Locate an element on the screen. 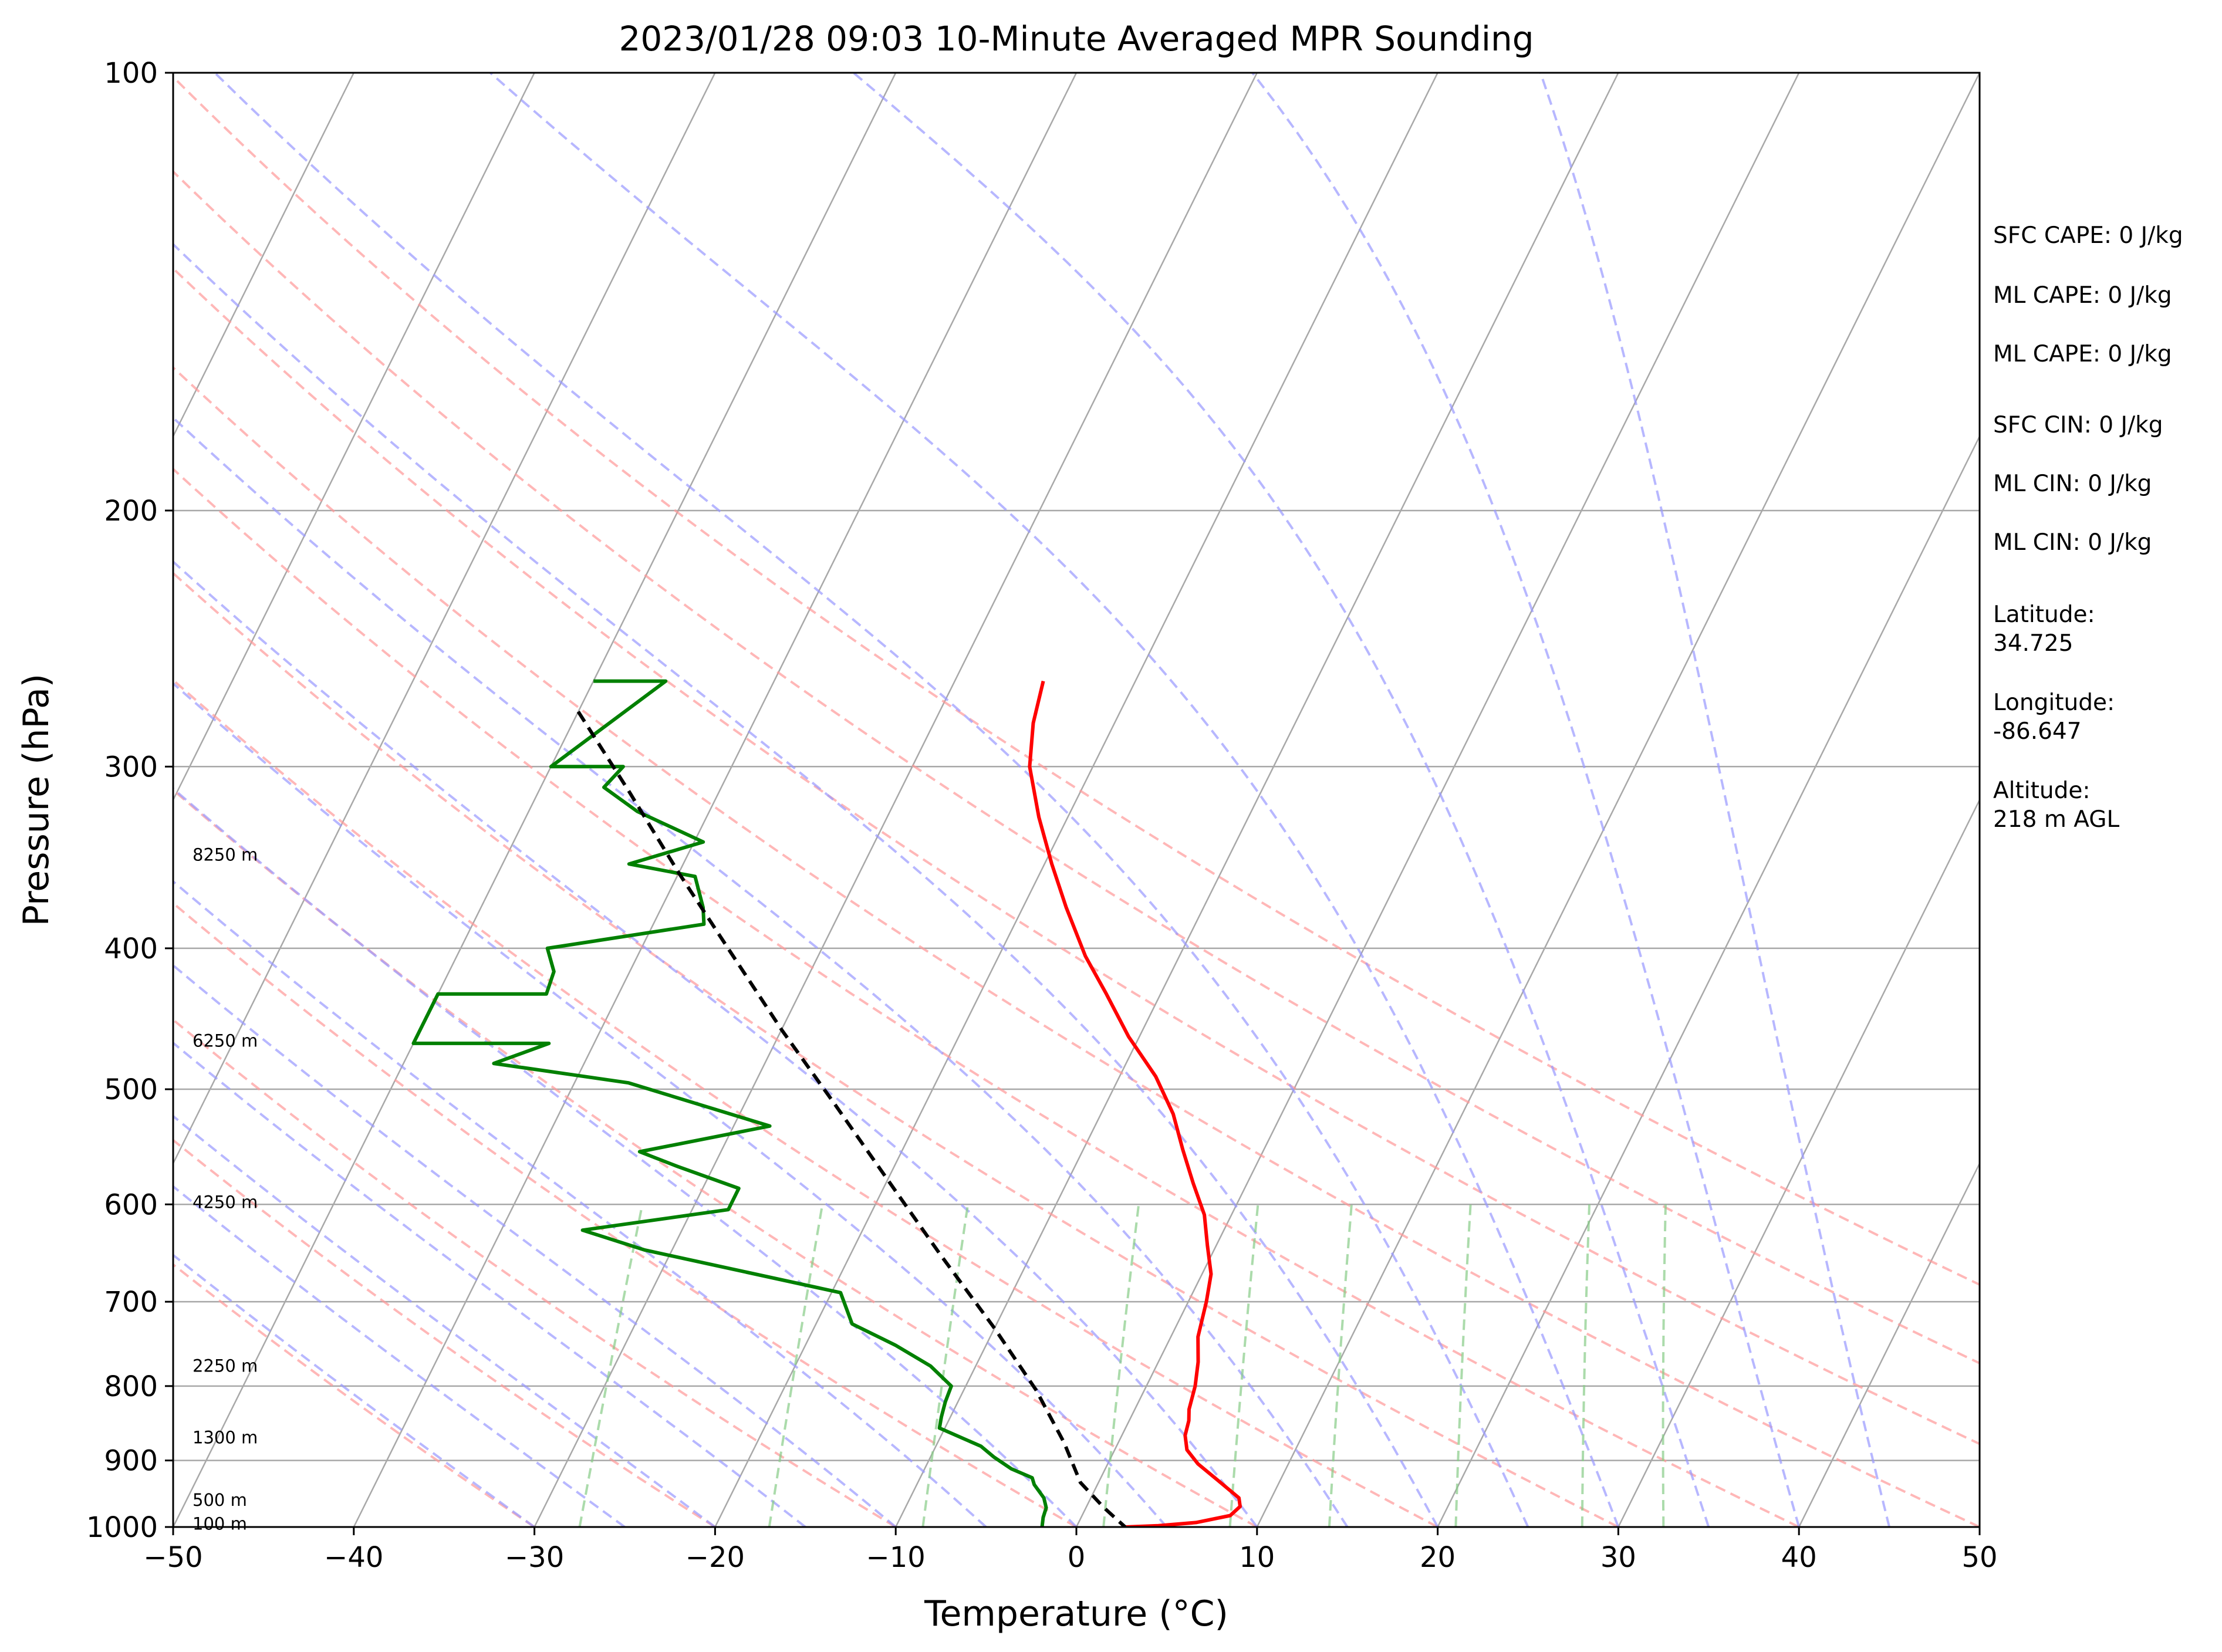  altitude-value: 218 m AGL is located at coordinates (2056, 819).